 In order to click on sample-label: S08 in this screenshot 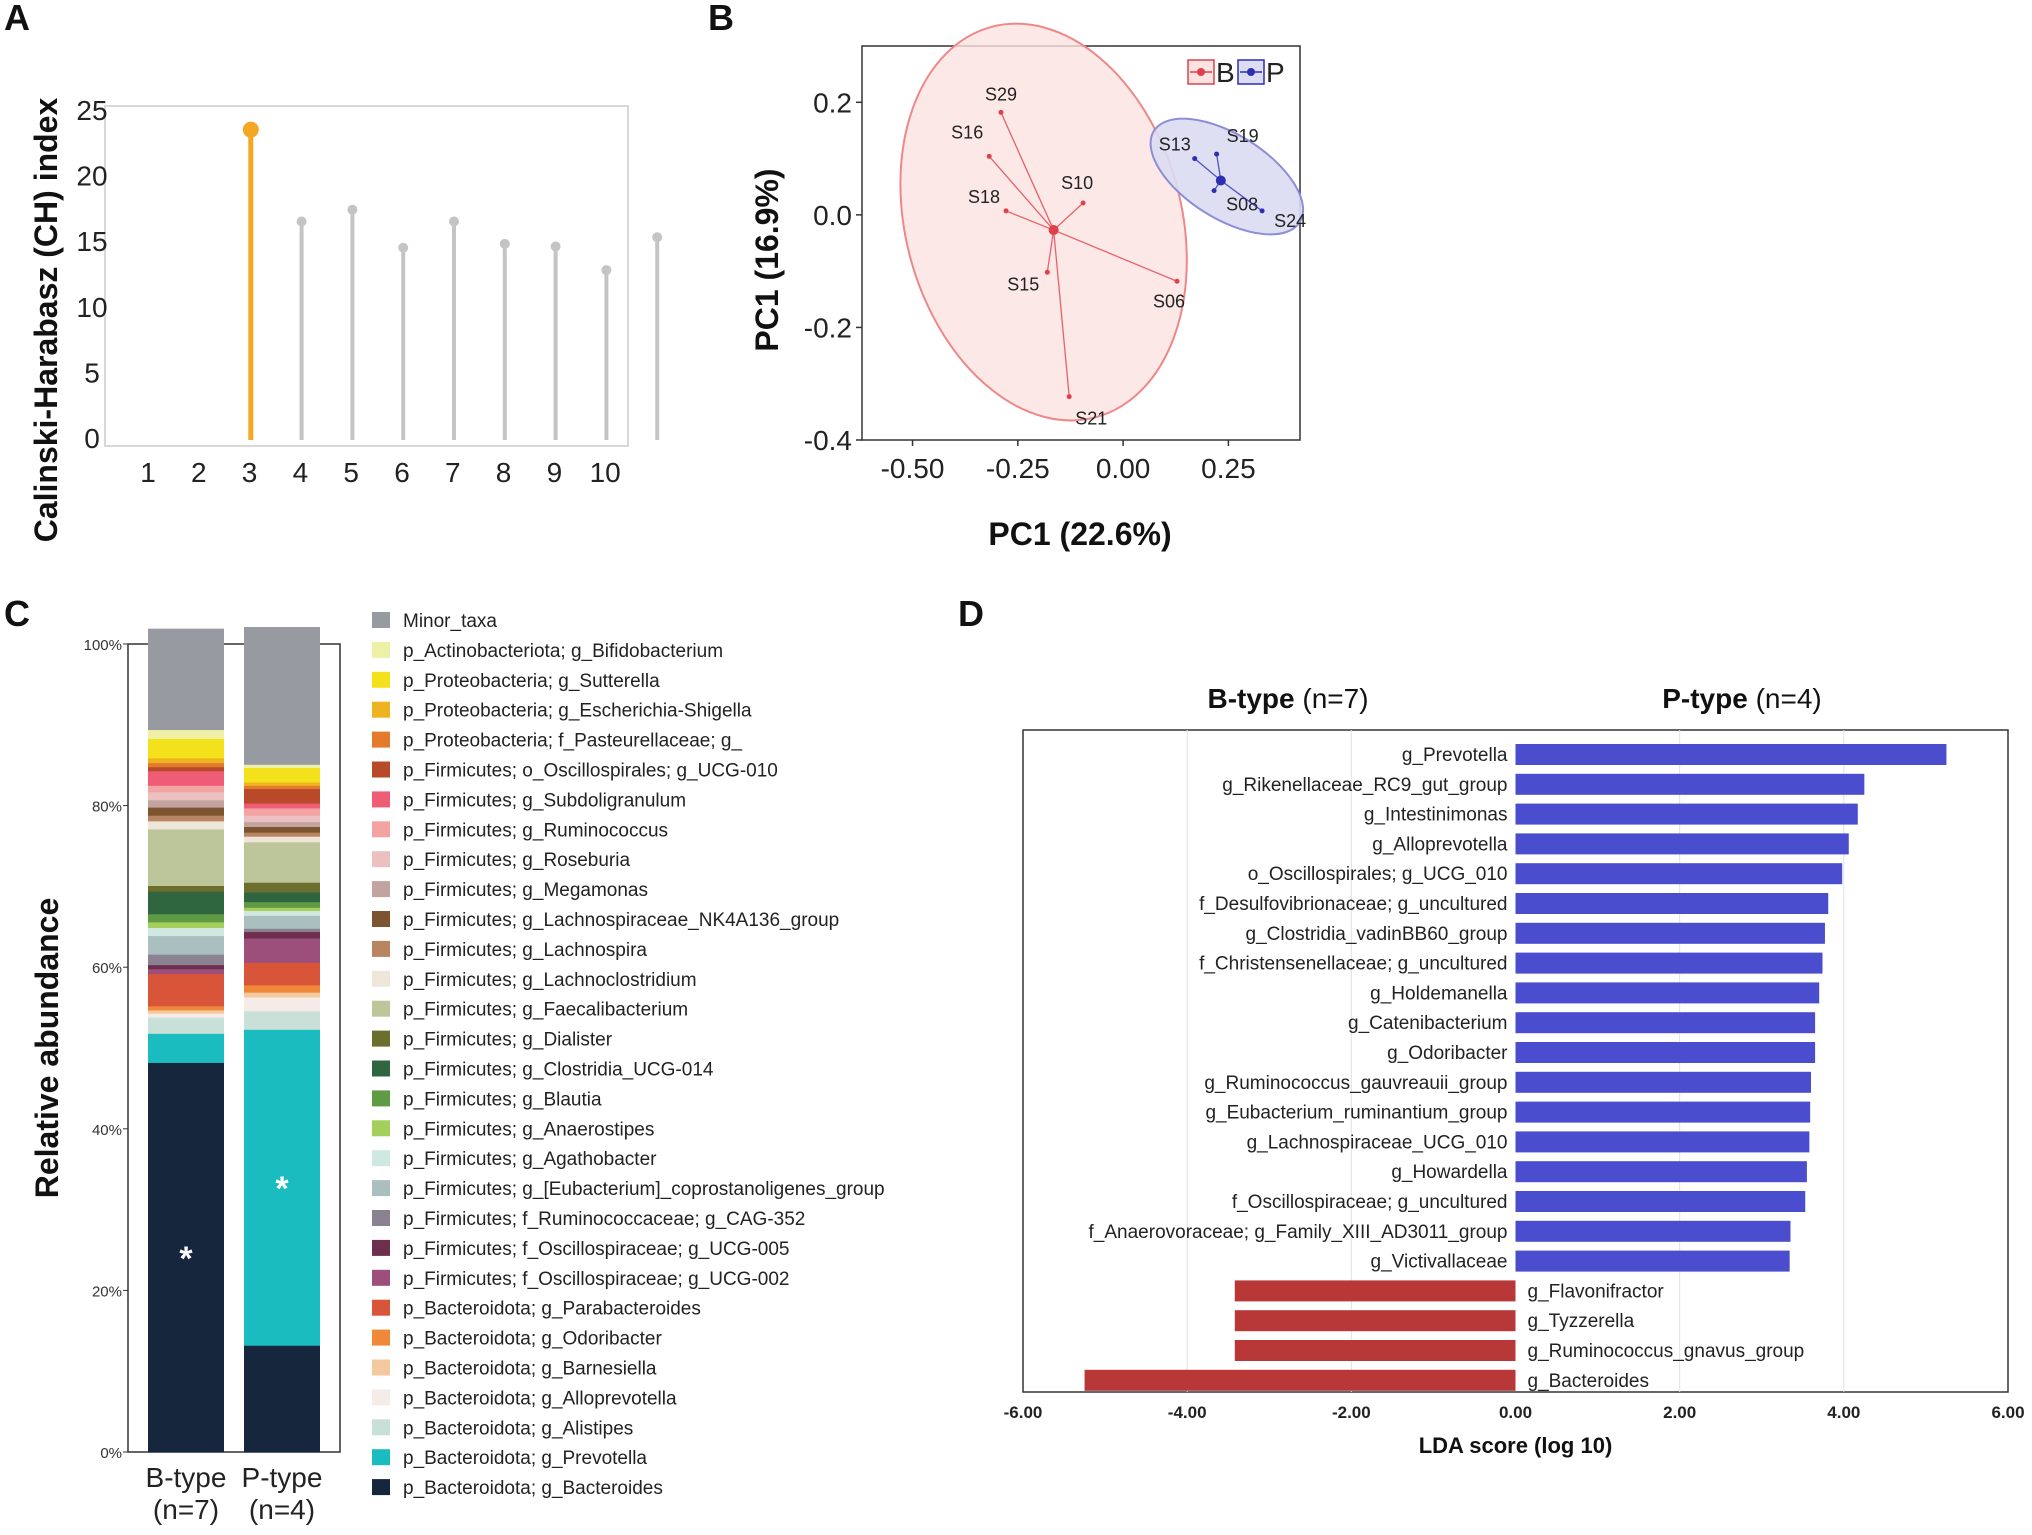, I will do `click(1242, 205)`.